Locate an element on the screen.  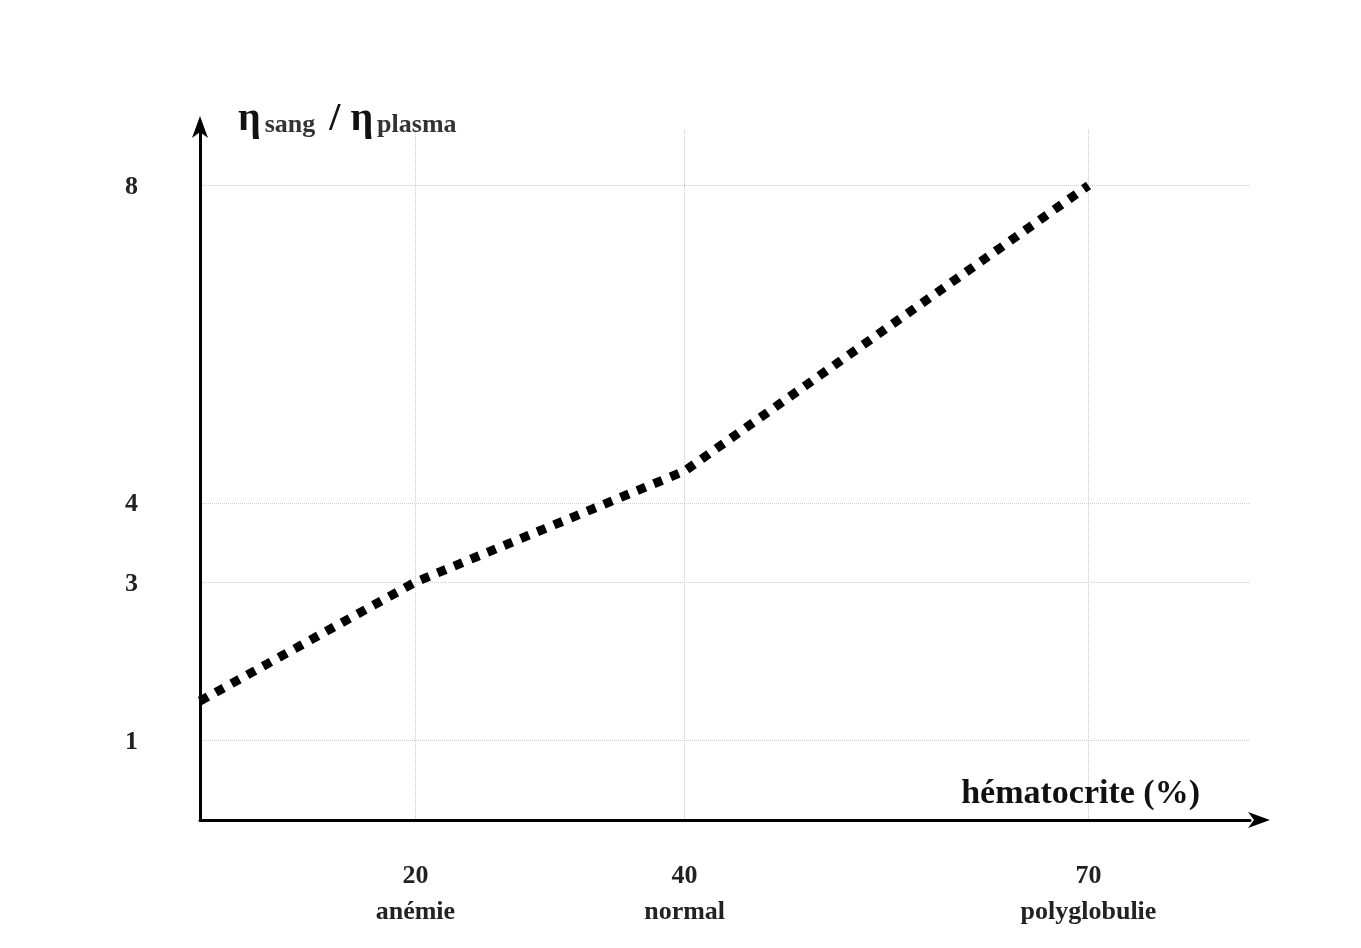
y-axis-title: ηsang / ηplasma is located at coordinates (347, 116).